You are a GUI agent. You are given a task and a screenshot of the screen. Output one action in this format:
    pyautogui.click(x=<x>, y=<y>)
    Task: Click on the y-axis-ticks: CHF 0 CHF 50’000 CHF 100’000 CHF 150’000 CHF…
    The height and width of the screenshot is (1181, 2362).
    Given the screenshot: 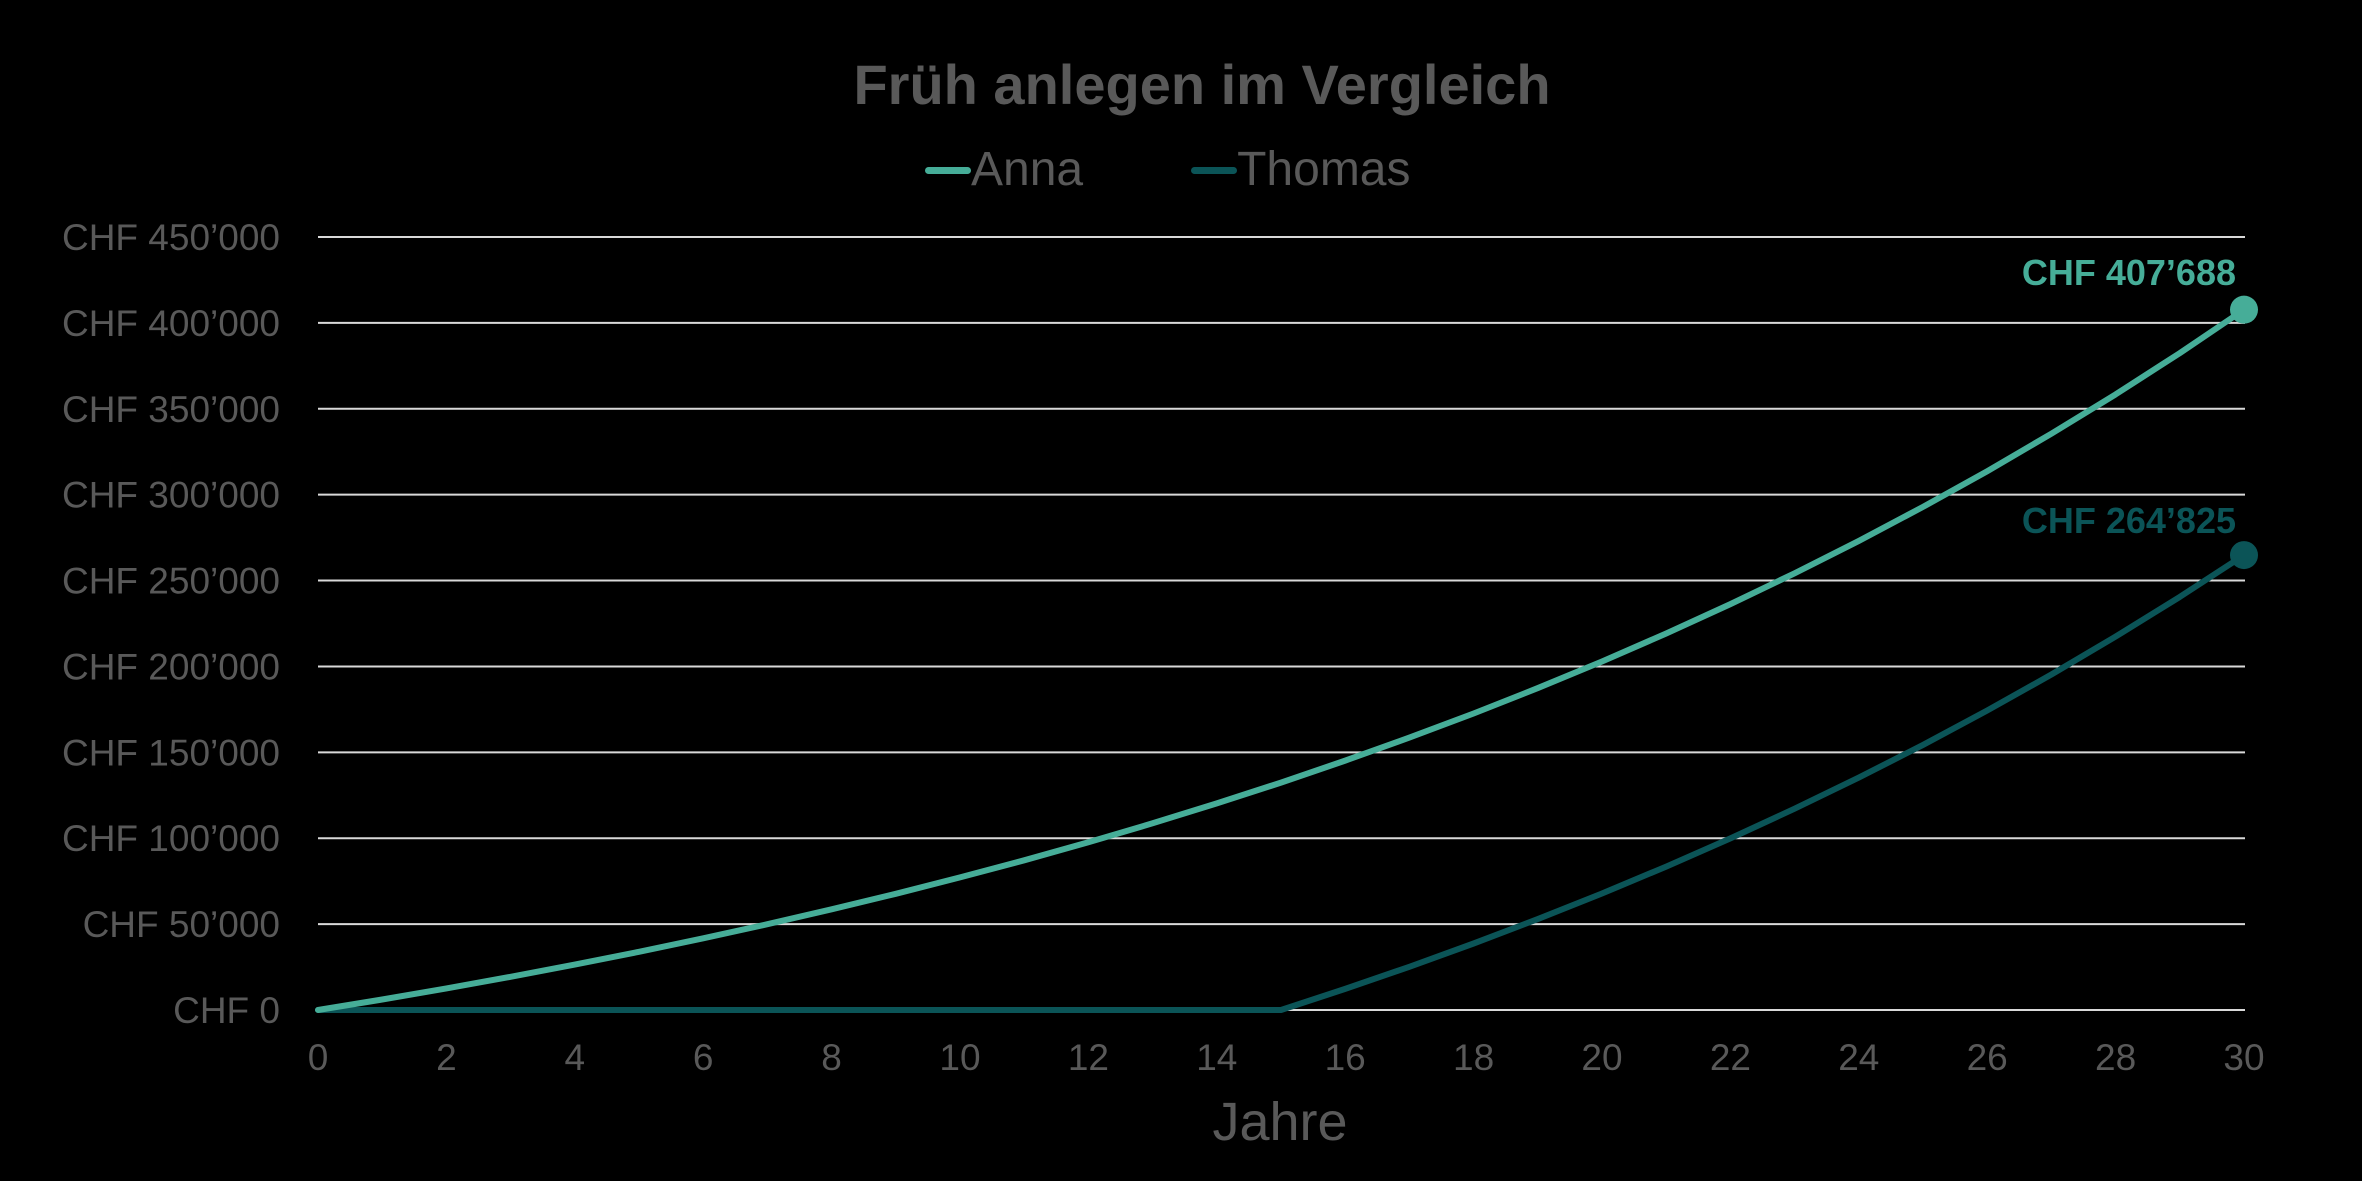 What is the action you would take?
    pyautogui.click(x=171, y=624)
    